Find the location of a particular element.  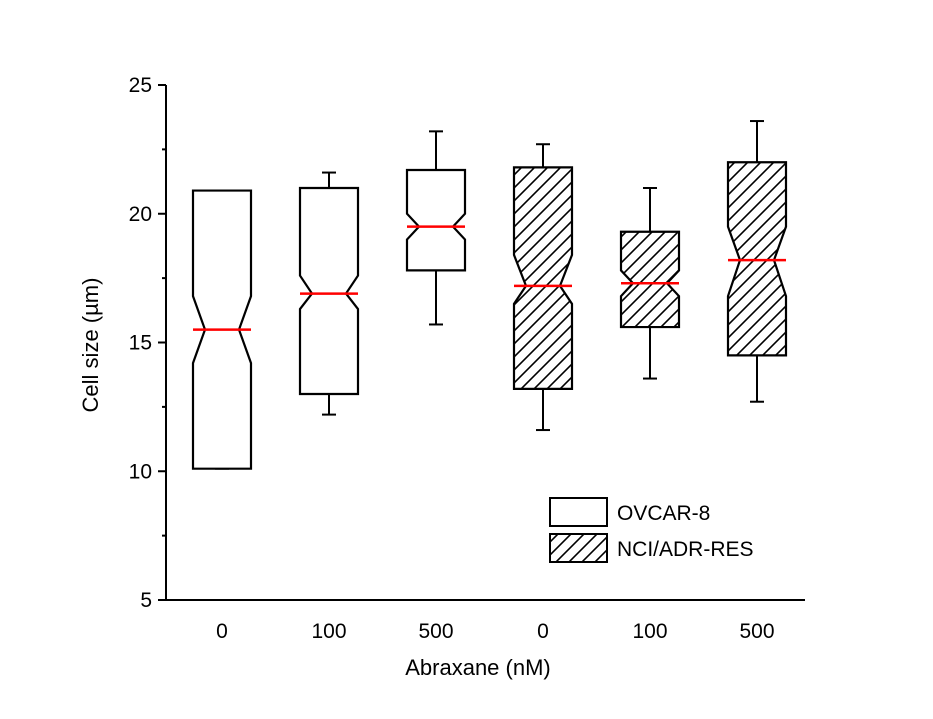

y-tick-label: 20 is located at coordinates (140, 214).